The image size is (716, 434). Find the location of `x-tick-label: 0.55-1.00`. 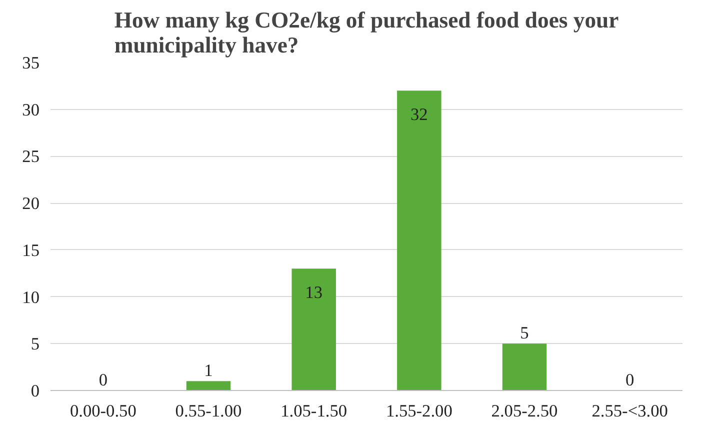

x-tick-label: 0.55-1.00 is located at coordinates (208, 411).